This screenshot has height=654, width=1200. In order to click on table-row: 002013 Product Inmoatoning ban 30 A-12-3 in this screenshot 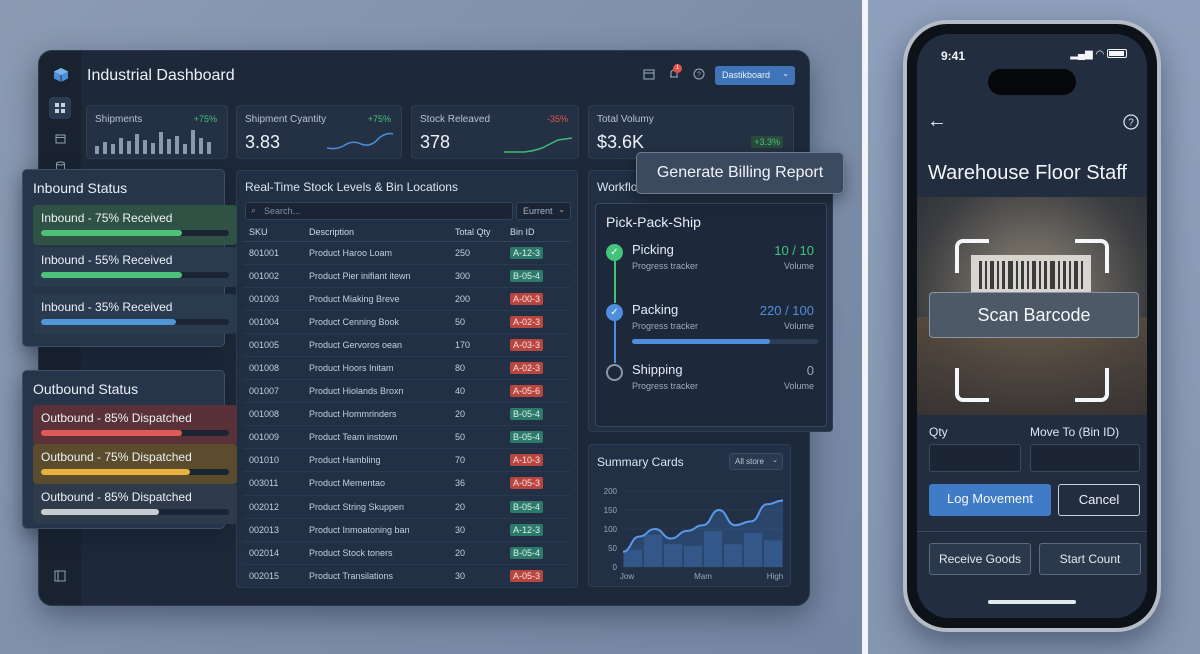, I will do `click(407, 530)`.